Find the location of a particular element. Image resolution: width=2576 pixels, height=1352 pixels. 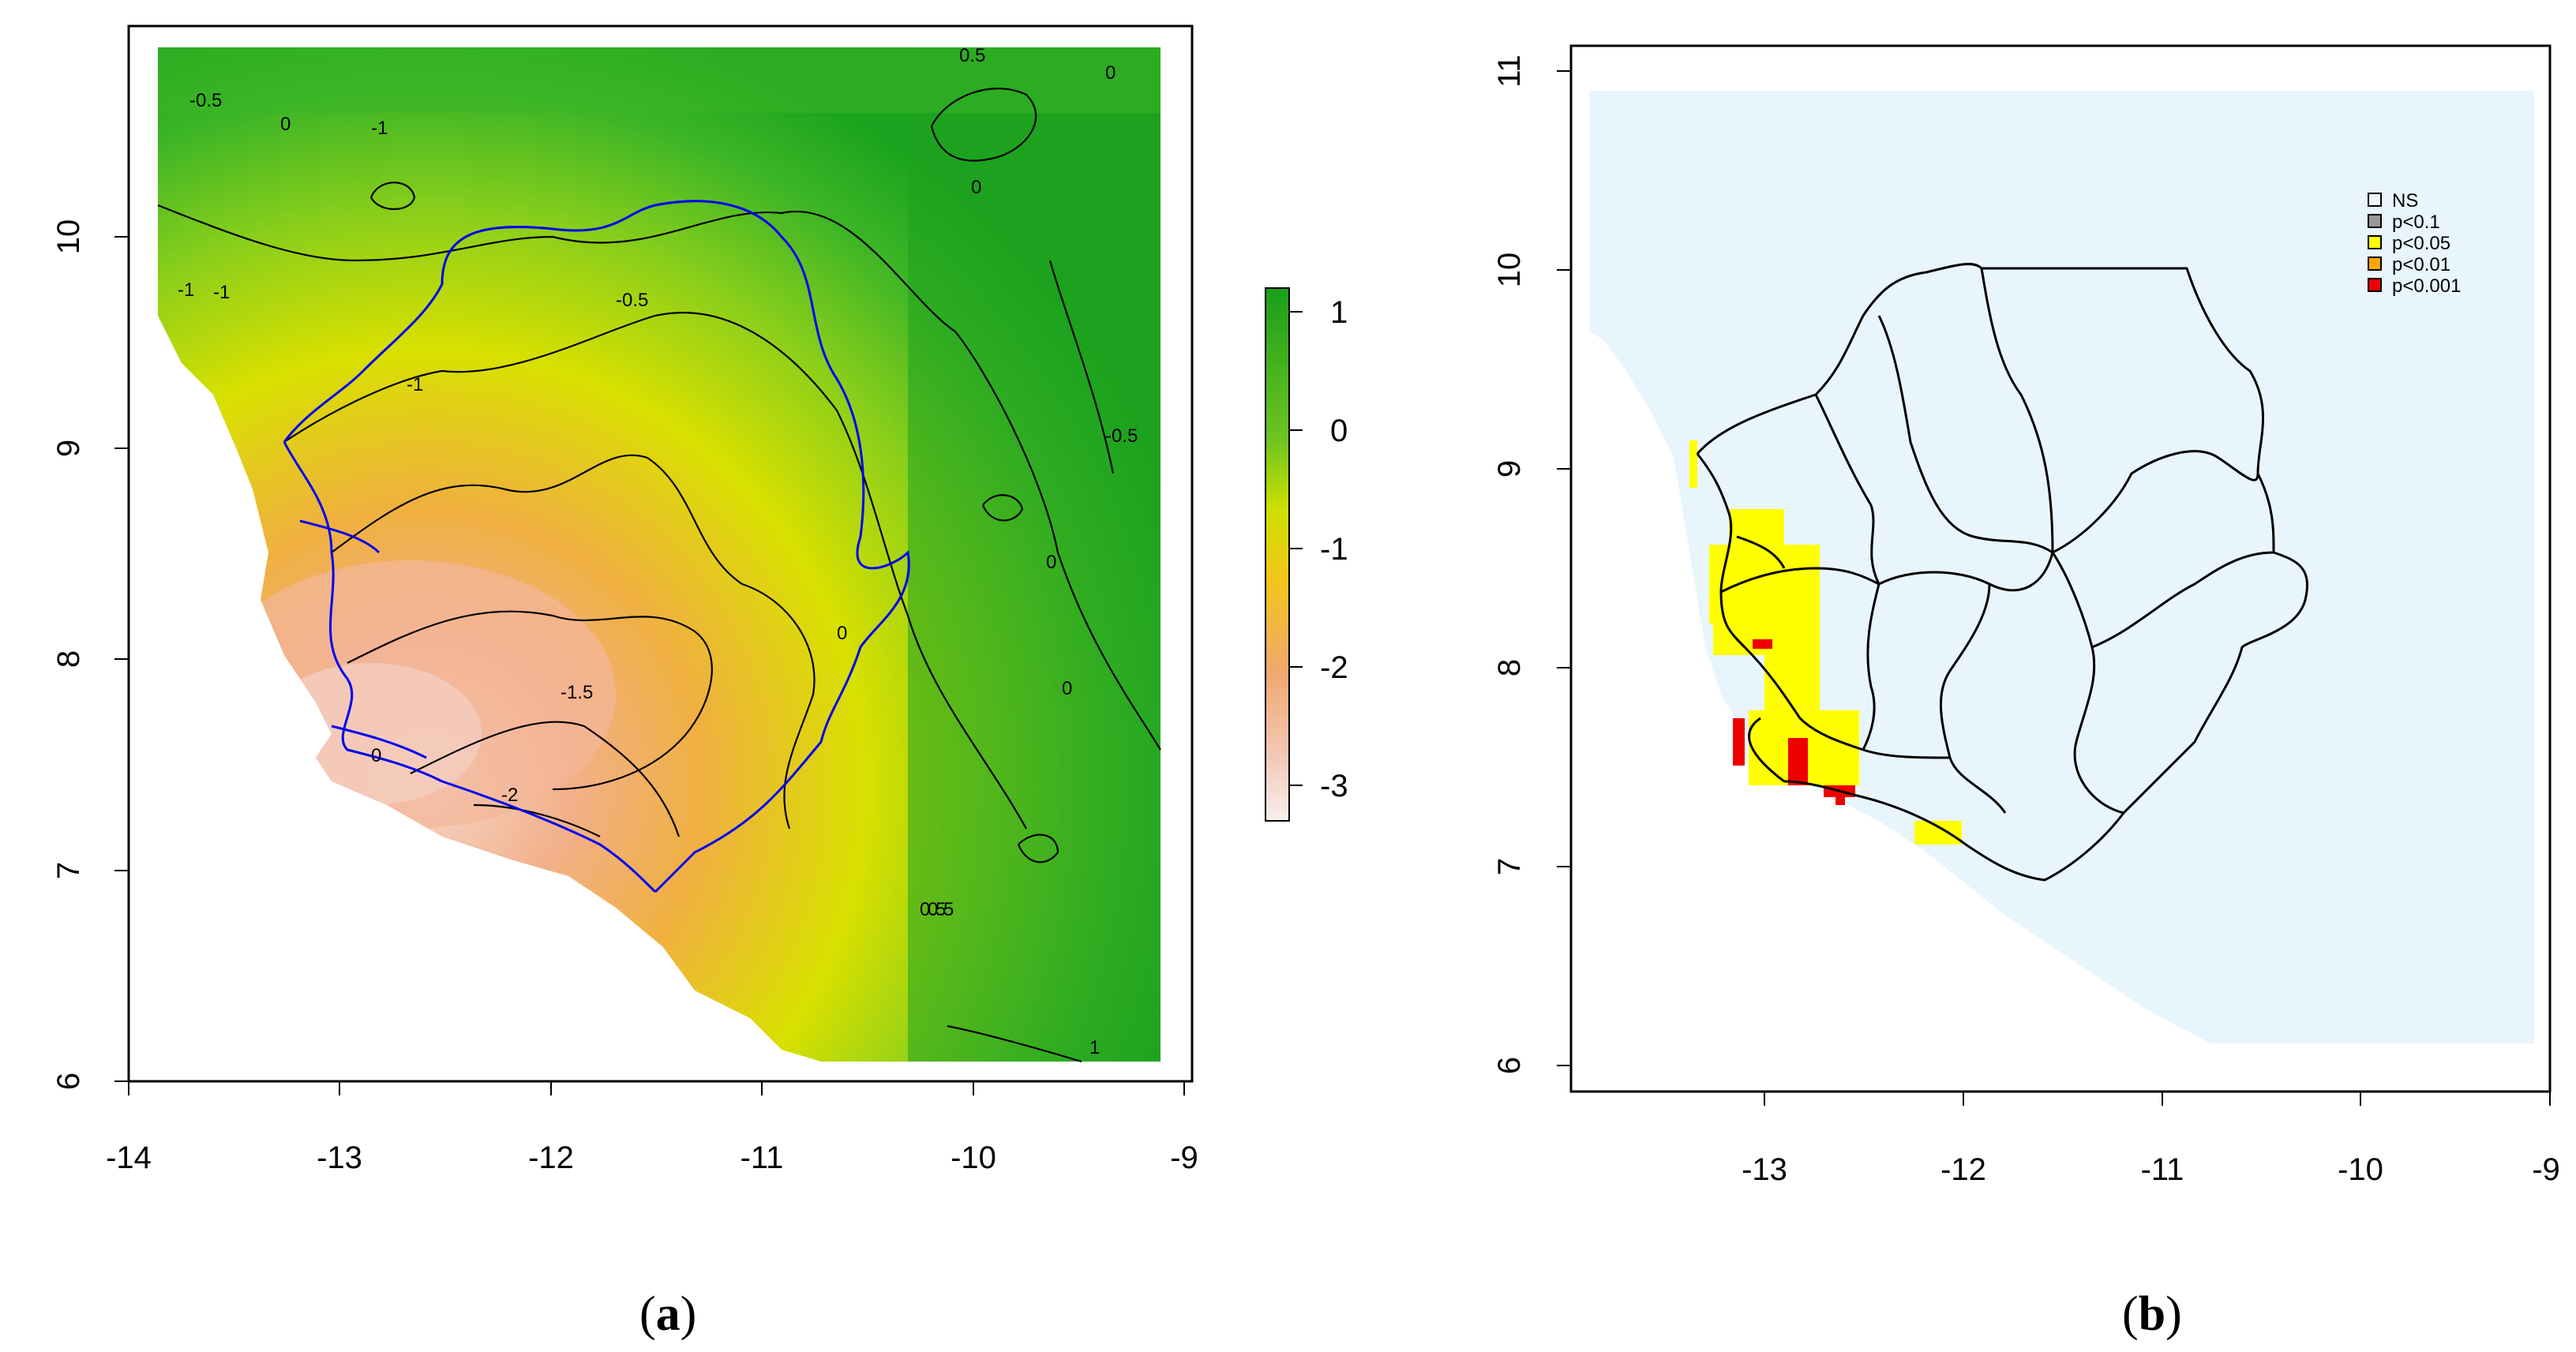

district-boundaries is located at coordinates (2003, 572).